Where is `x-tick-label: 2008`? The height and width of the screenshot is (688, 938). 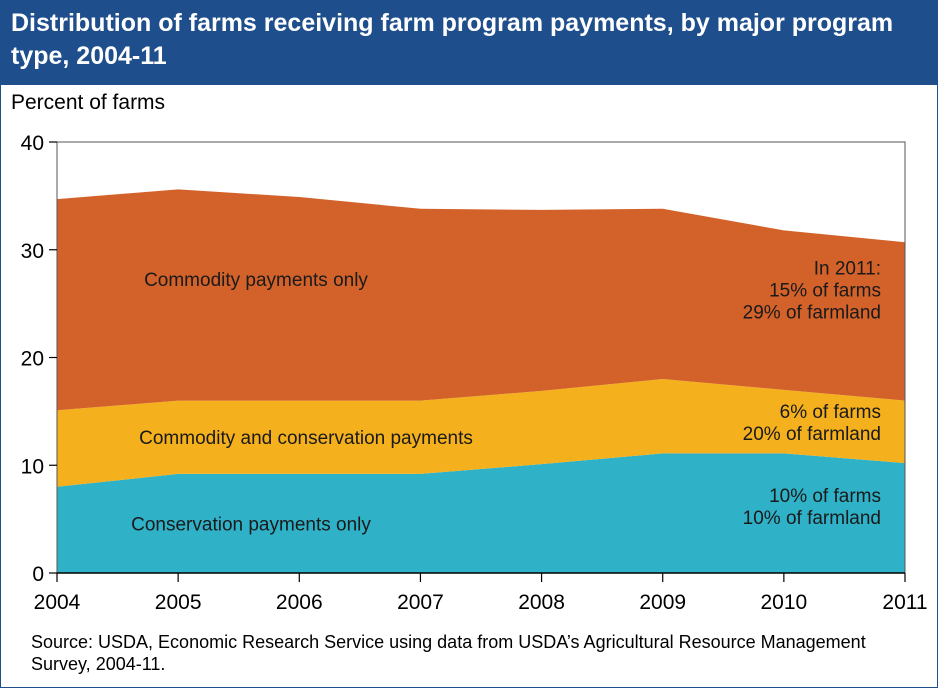
x-tick-label: 2008 is located at coordinates (541, 602).